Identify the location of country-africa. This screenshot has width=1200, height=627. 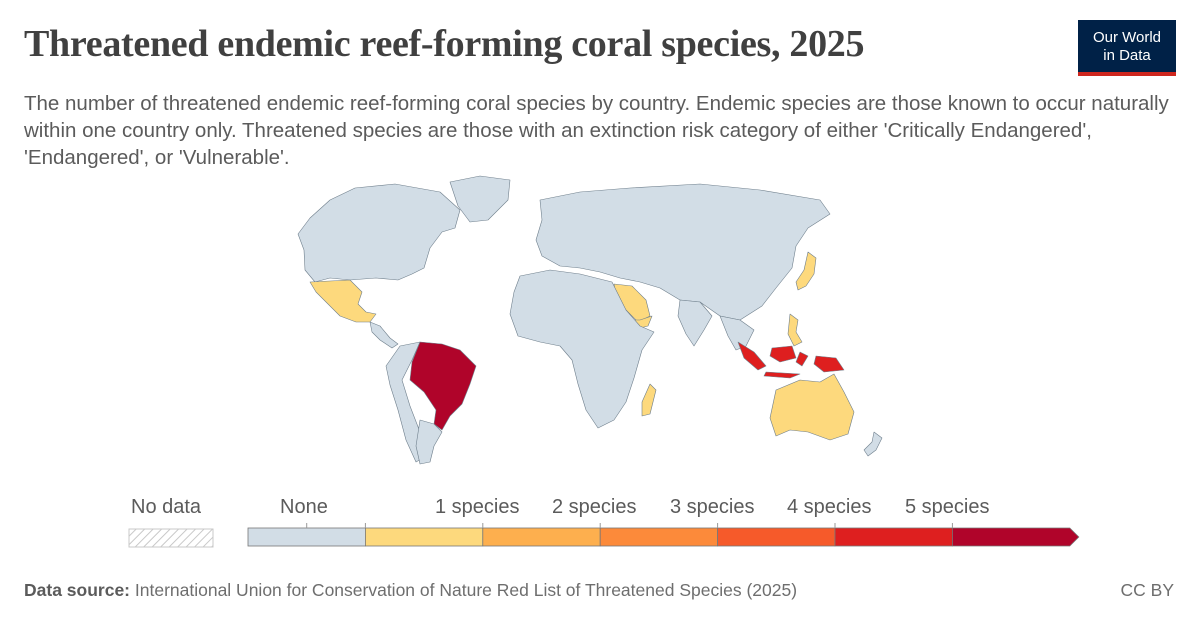
(582, 349).